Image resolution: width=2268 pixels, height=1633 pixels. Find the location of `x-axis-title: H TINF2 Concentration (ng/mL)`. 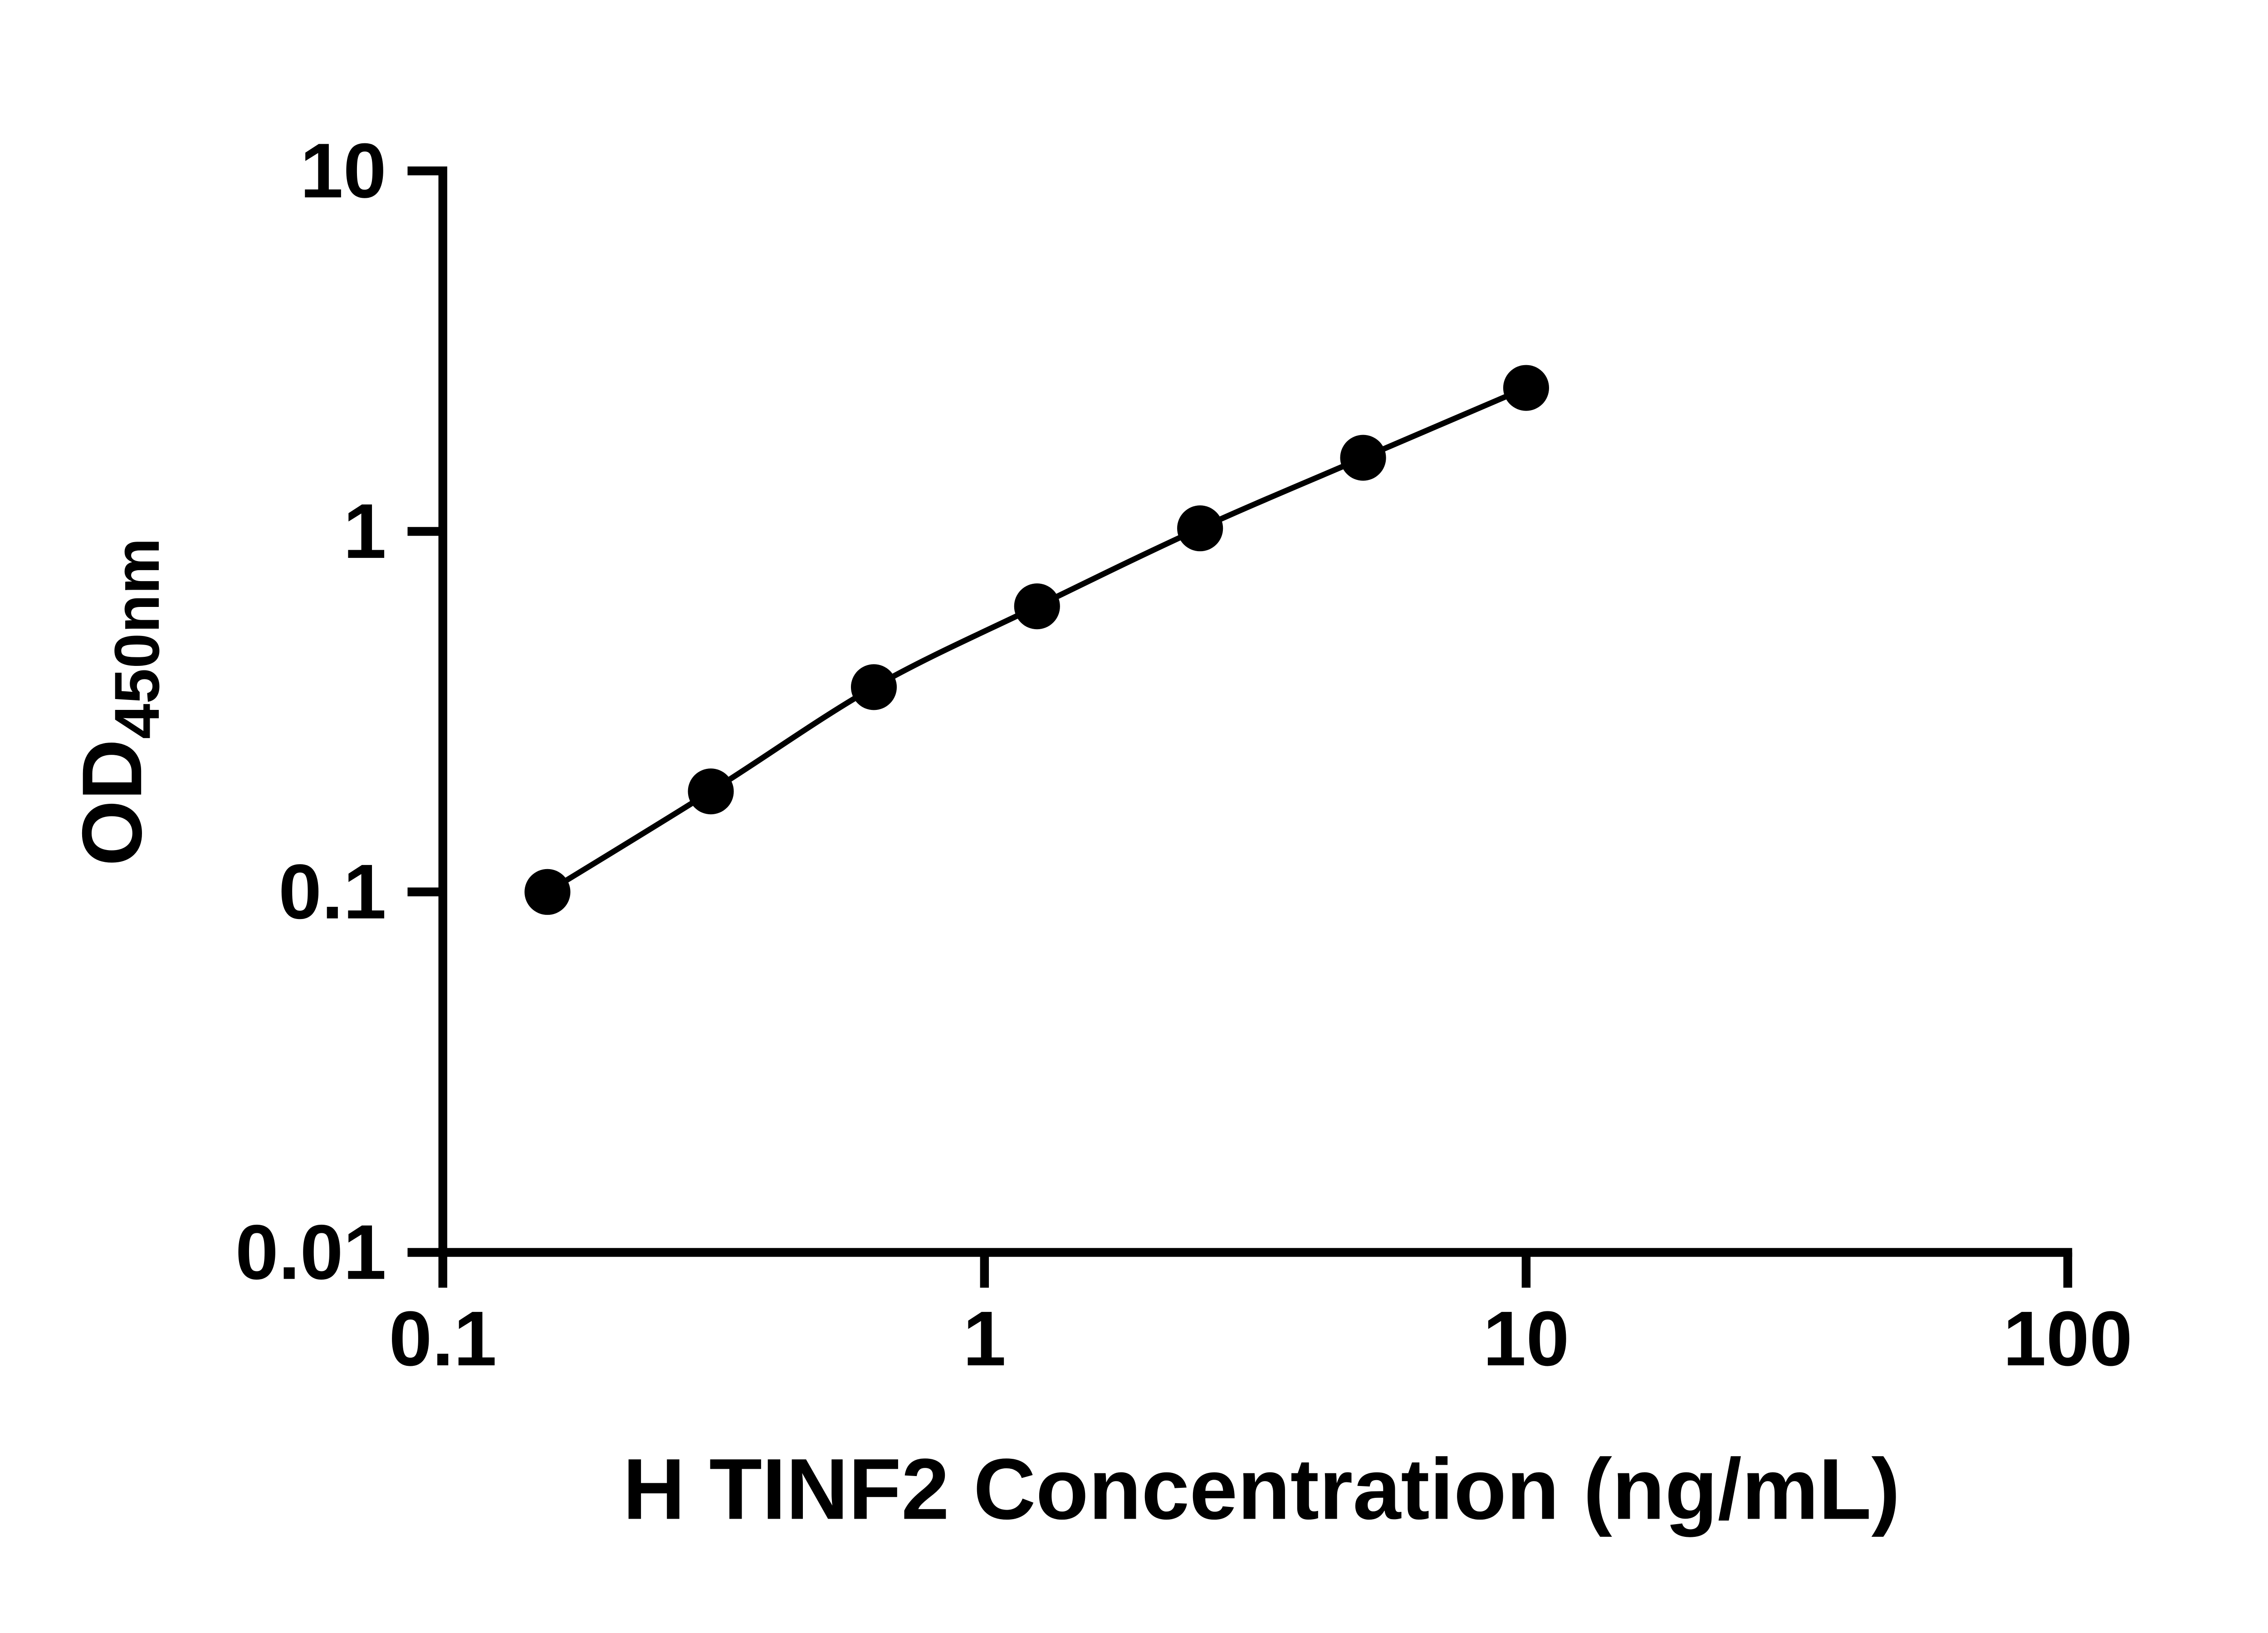

x-axis-title: H TINF2 Concentration (ng/mL) is located at coordinates (1261, 1489).